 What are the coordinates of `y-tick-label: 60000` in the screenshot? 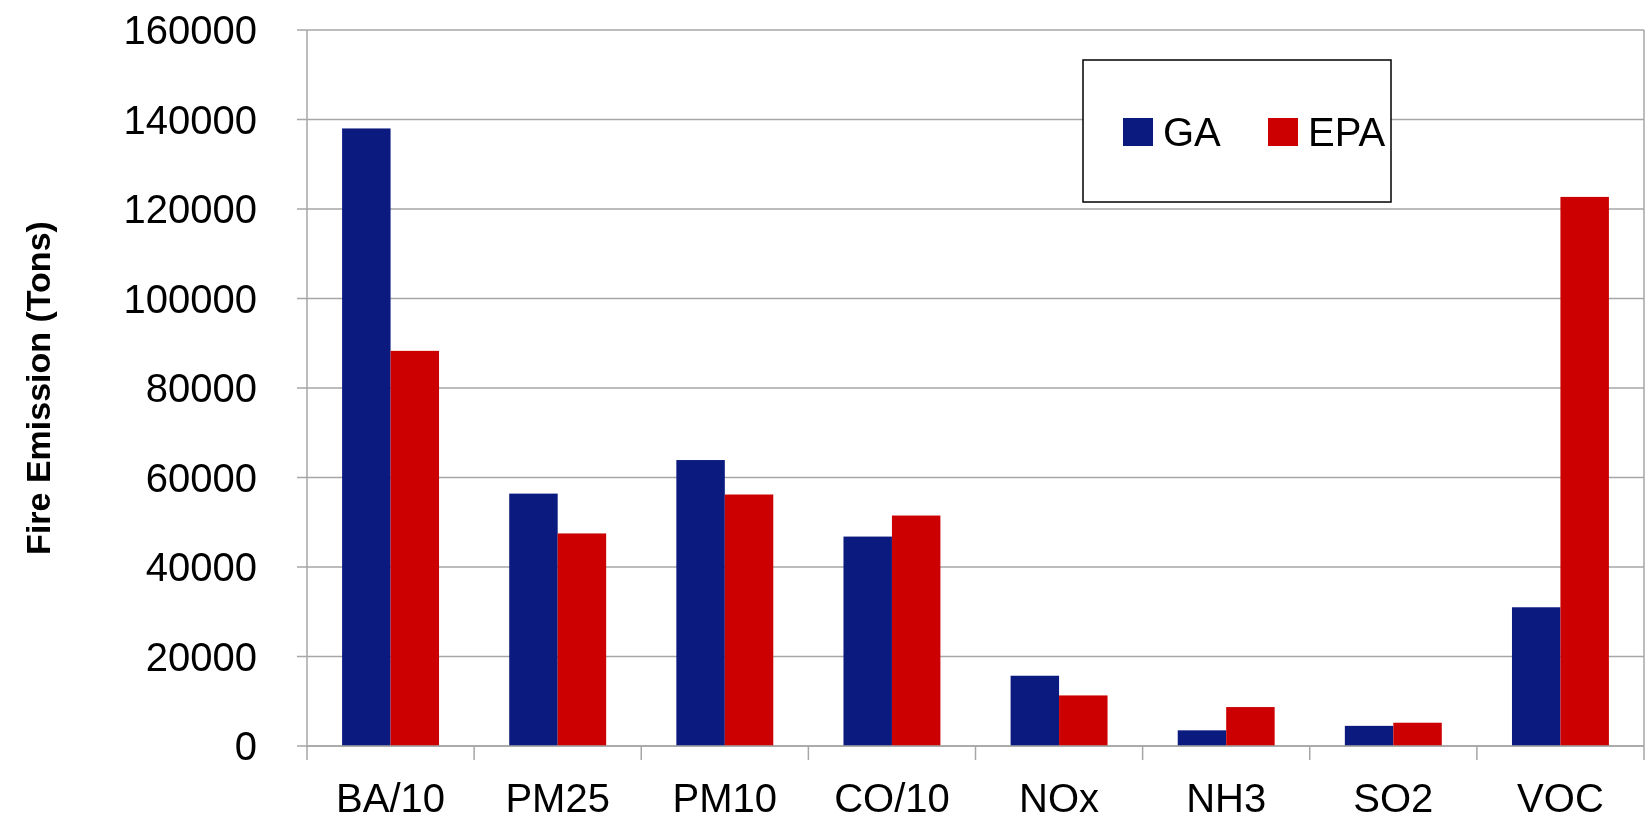 It's located at (201, 477).